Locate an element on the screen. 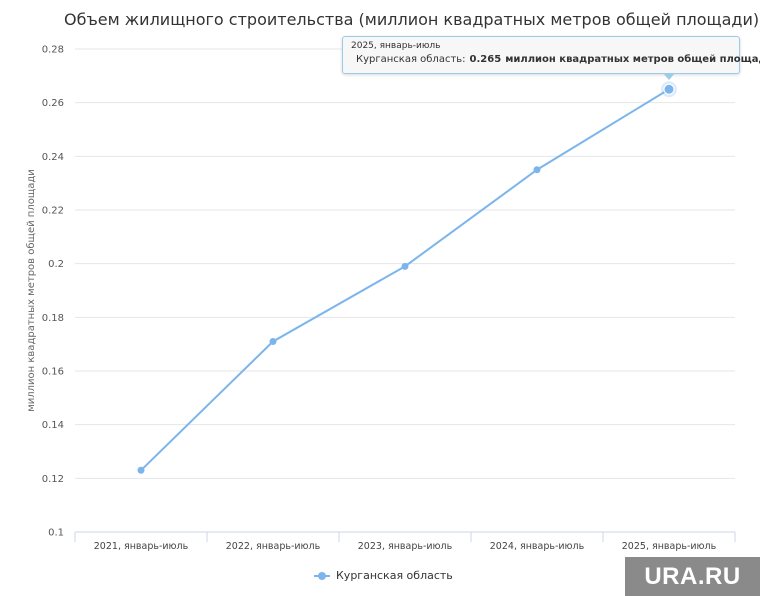 The image size is (760, 596). y-tick-label: 0.28 is located at coordinates (53, 50).